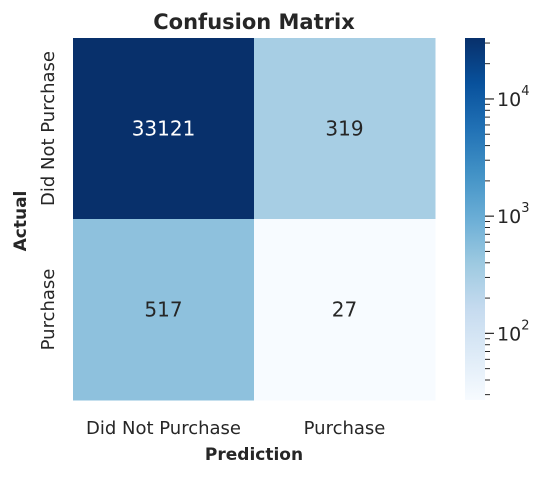 Image resolution: width=544 pixels, height=479 pixels. Describe the element at coordinates (345, 428) in the screenshot. I see `x-tick-label: Purchase` at that location.